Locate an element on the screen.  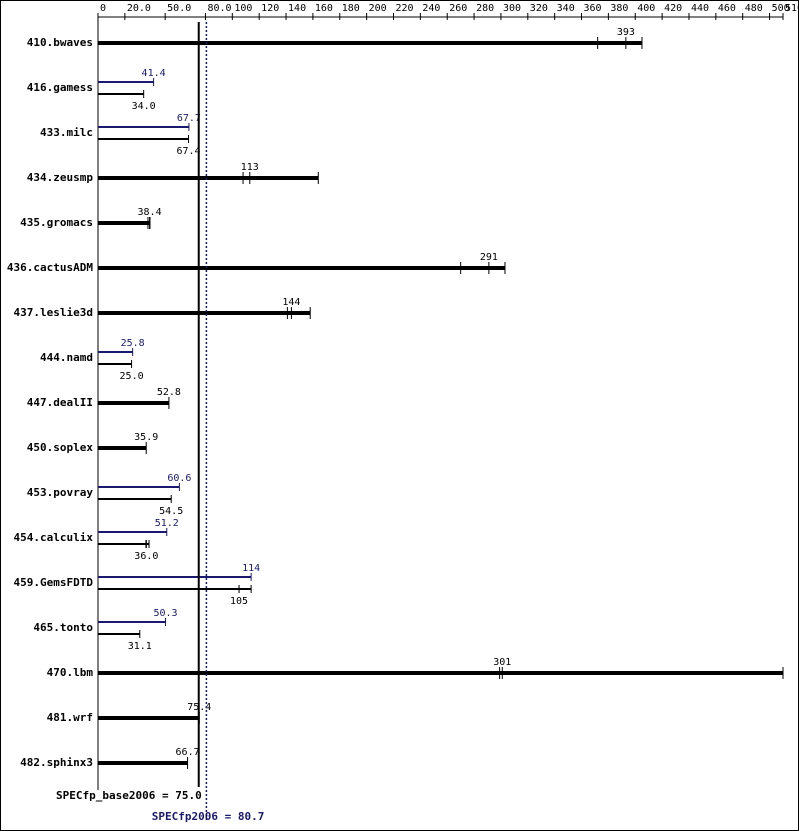
peak-value-label: 67.7 is located at coordinates (189, 118).